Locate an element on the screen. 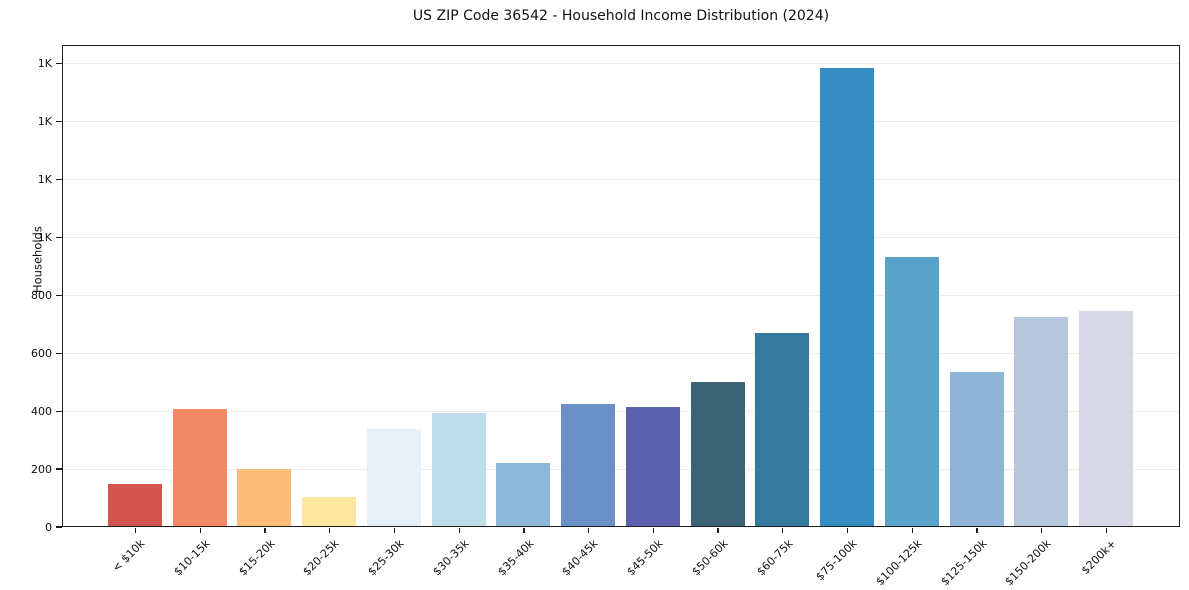 The image size is (1189, 590). y-tick-label: 0 is located at coordinates (48, 527).